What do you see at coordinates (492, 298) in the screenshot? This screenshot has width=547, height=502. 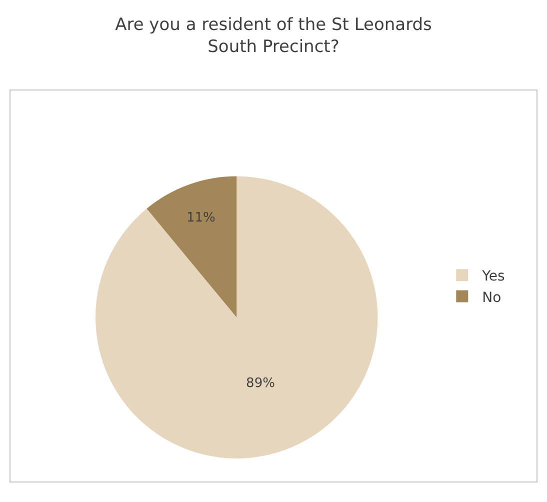 I see `legend-label: No` at bounding box center [492, 298].